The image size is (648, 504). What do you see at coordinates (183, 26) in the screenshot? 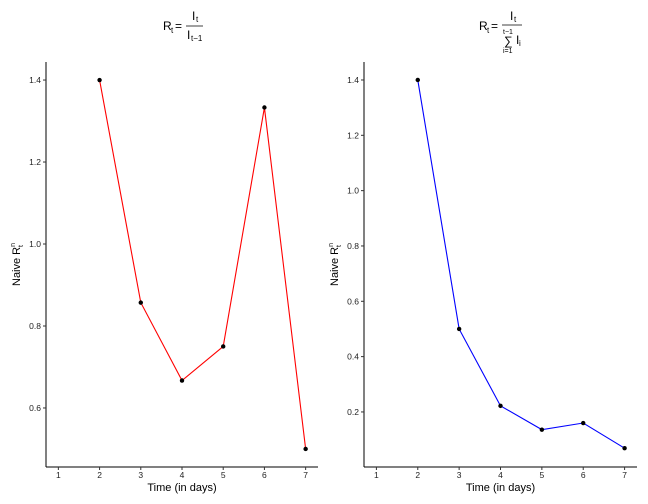
I see `left-title: R t = I t I t−1` at bounding box center [183, 26].